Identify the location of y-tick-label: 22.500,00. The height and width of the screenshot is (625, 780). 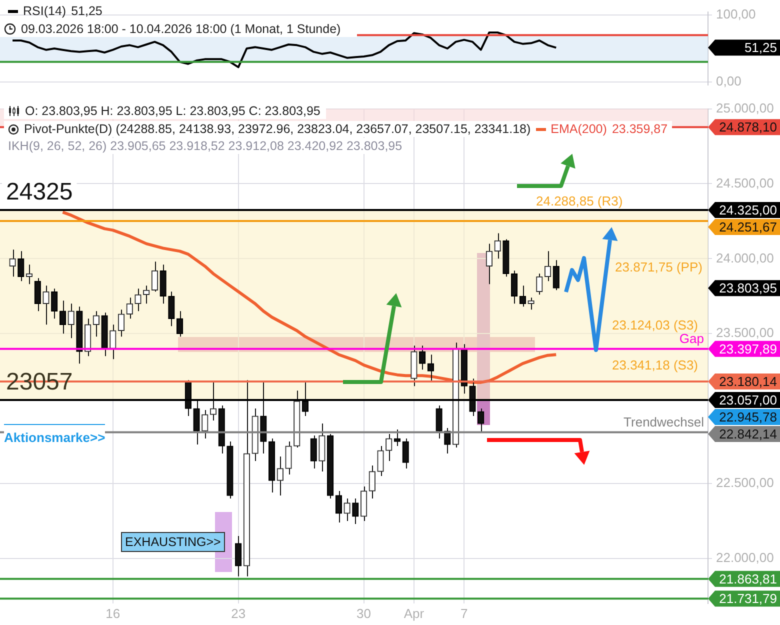
(745, 482).